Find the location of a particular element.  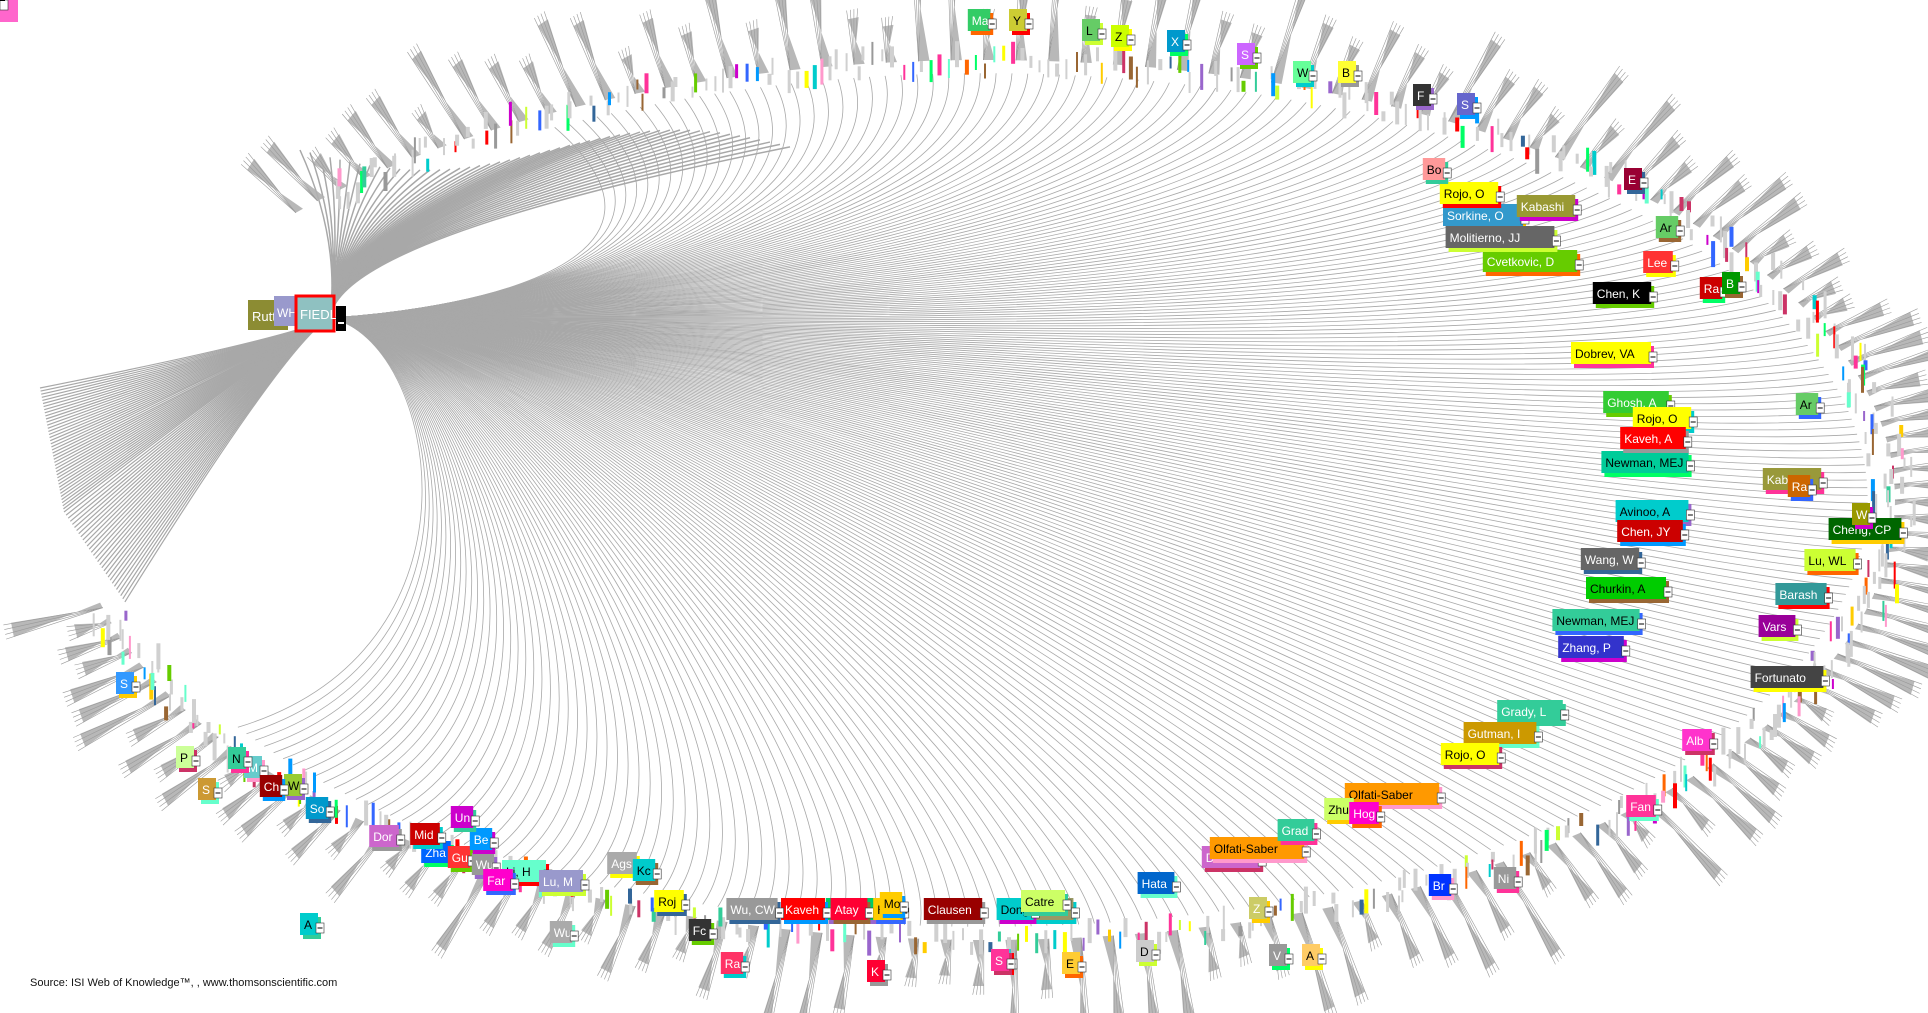

author-node: Barash is located at coordinates (1804, 596).